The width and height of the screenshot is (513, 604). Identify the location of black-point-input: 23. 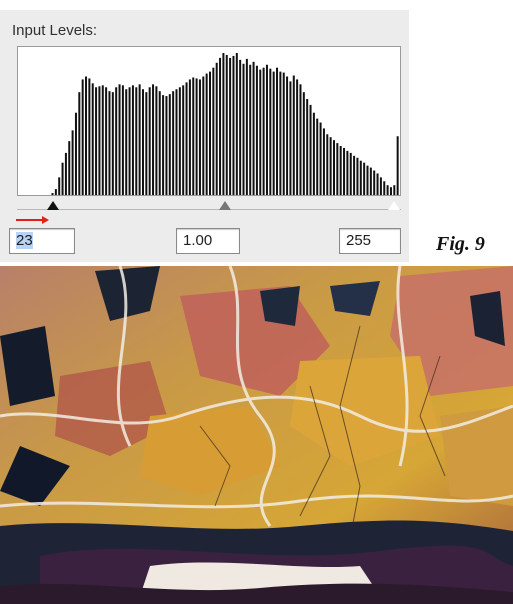
(42, 241).